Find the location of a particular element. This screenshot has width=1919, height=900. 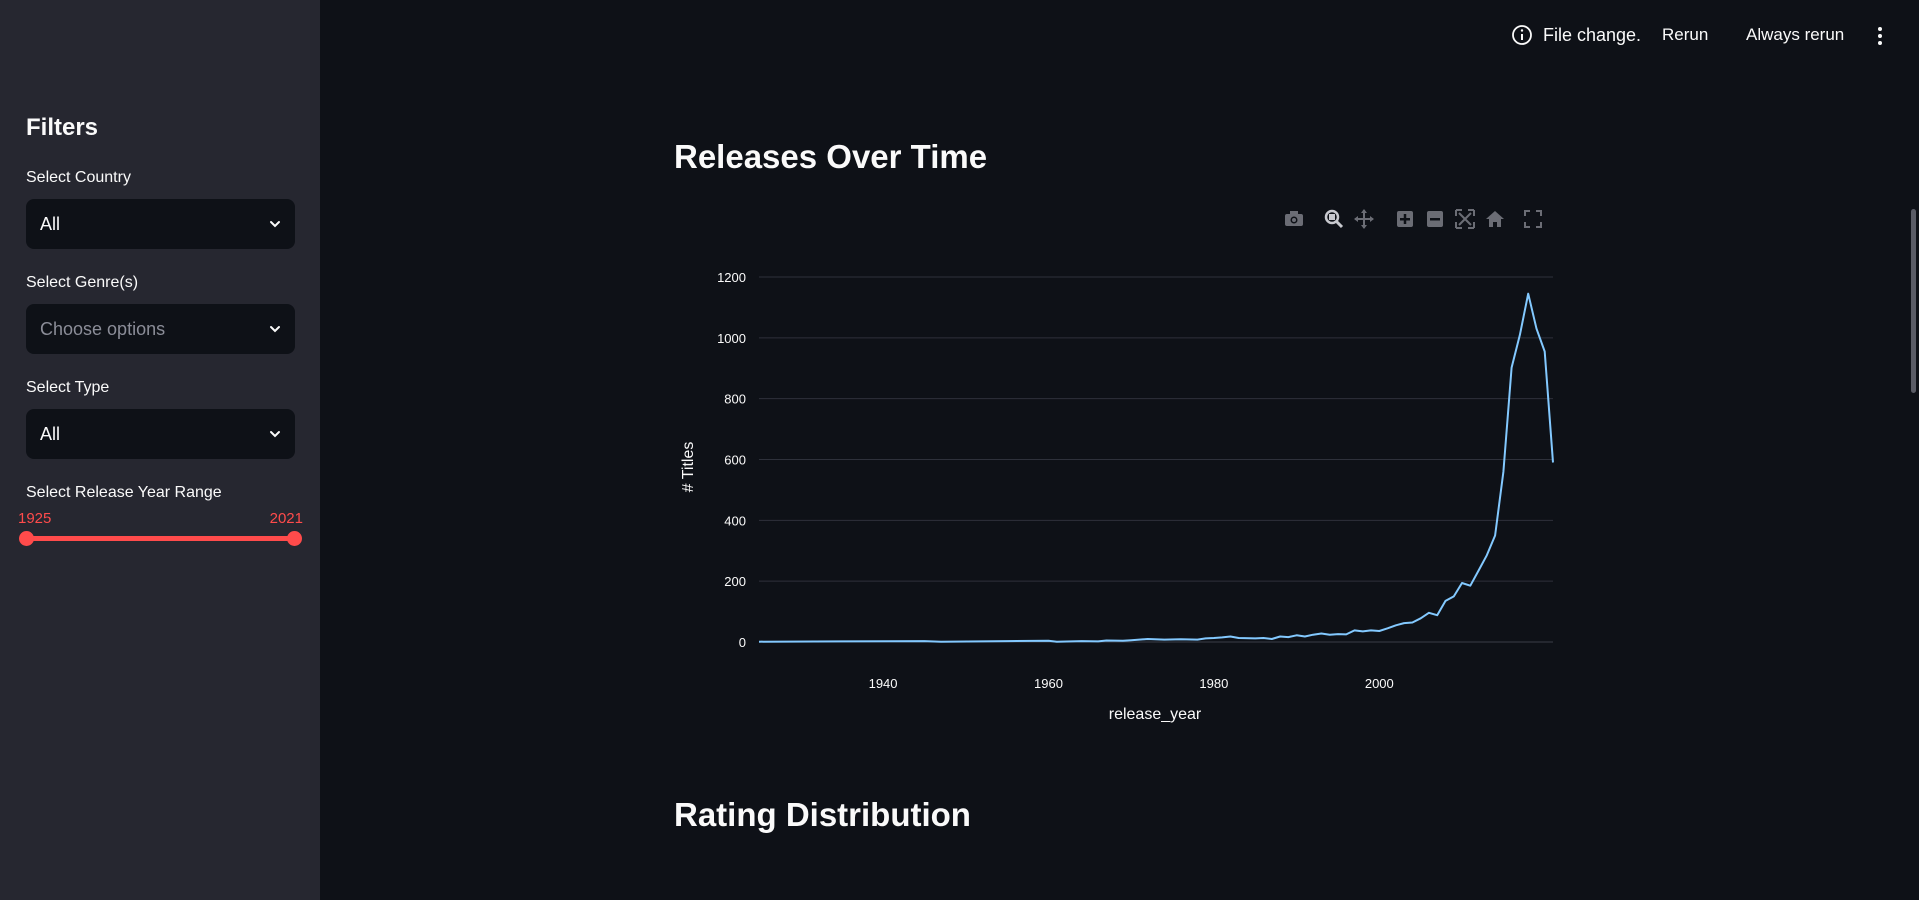

pan-icon is located at coordinates (1364, 219).